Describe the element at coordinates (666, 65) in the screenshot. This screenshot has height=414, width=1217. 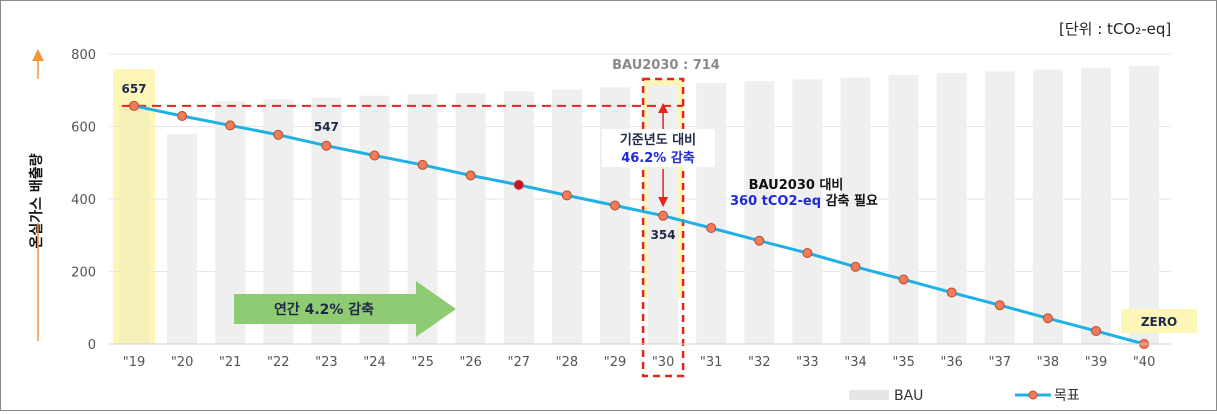
I see `bau2030-label: BAU2030 : 714` at that location.